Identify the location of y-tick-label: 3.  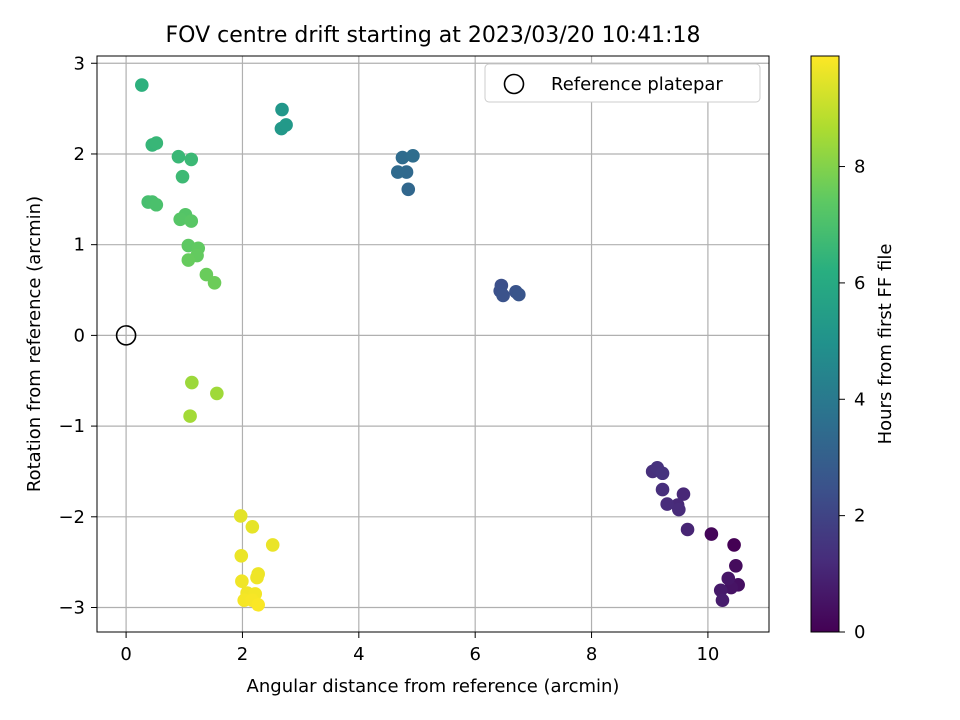
(79, 63).